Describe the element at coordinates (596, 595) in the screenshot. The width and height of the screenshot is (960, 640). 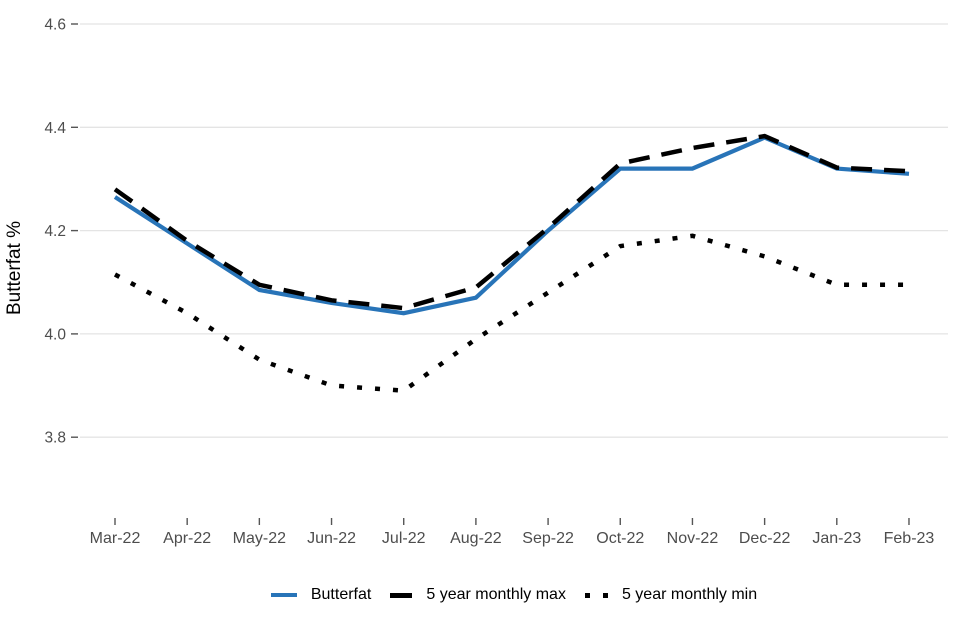
I see `dotted-line-swatch` at that location.